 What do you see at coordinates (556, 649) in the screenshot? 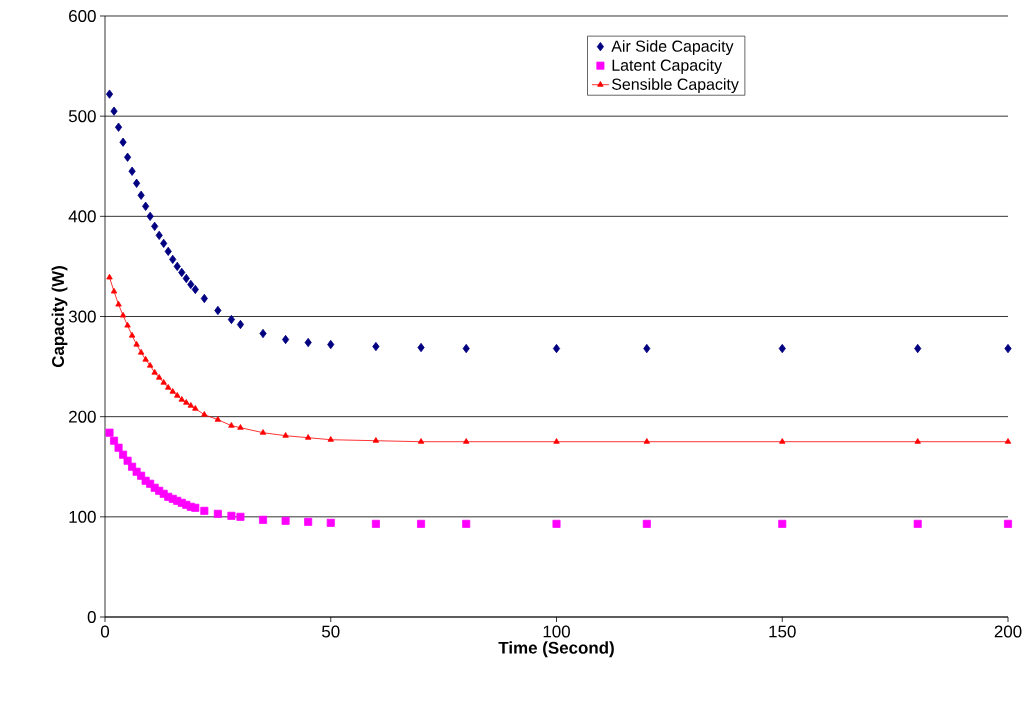
I see `x-axis-title: Time (Second)` at bounding box center [556, 649].